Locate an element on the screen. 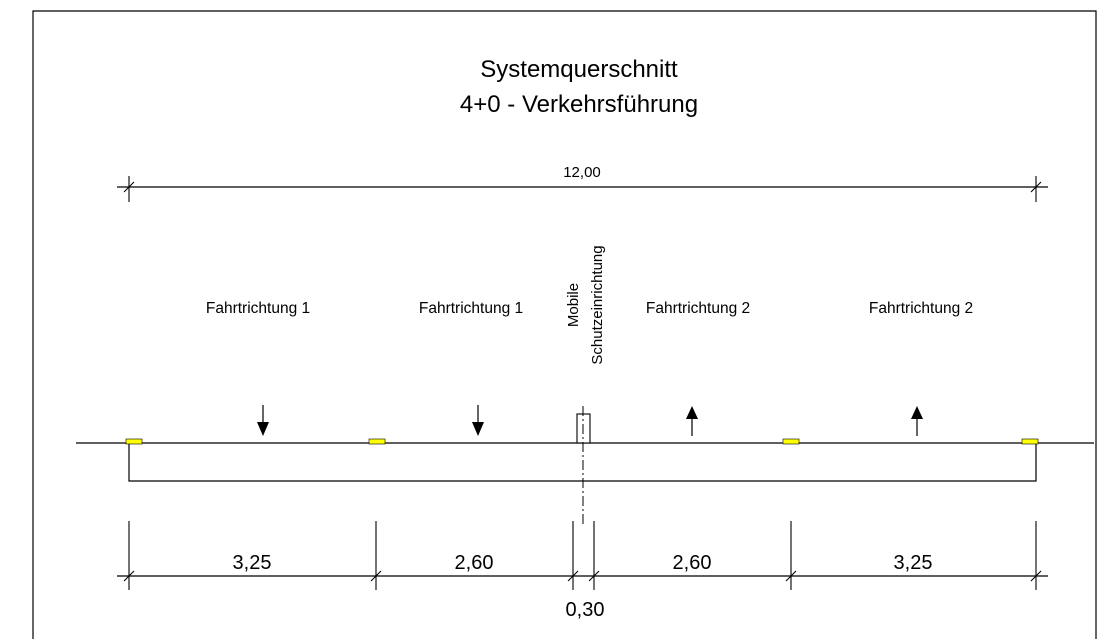 The height and width of the screenshot is (639, 1103). title-line-1: Systemquerschnitt is located at coordinates (579, 69).